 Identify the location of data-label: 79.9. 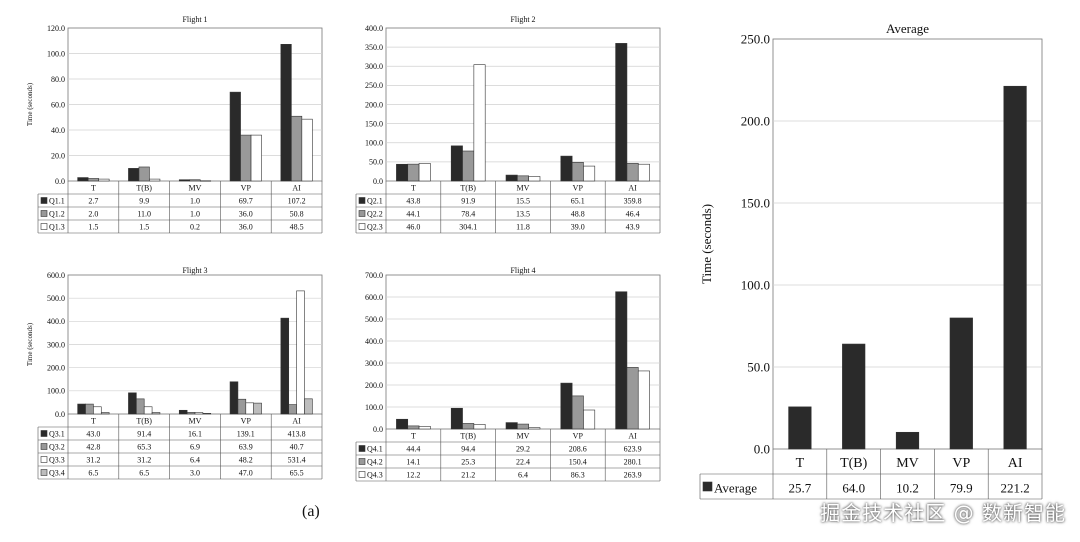
(961, 488).